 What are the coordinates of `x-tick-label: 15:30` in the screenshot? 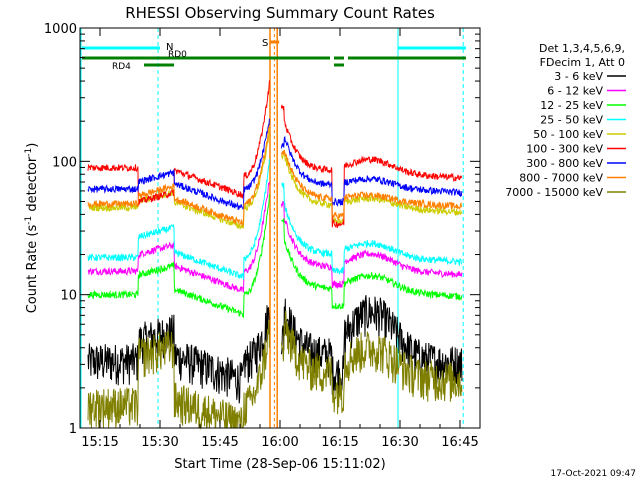 It's located at (159, 442).